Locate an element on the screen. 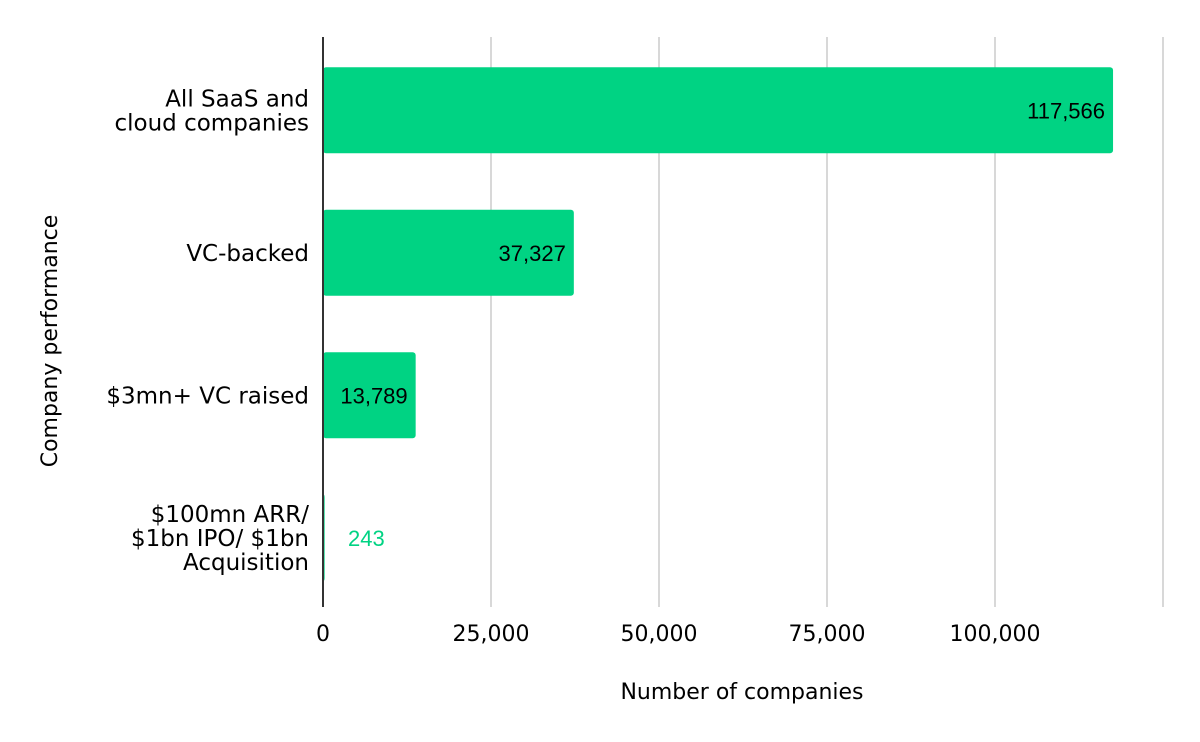 This screenshot has width=1200, height=742. x-tick-label: 0 is located at coordinates (323, 634).